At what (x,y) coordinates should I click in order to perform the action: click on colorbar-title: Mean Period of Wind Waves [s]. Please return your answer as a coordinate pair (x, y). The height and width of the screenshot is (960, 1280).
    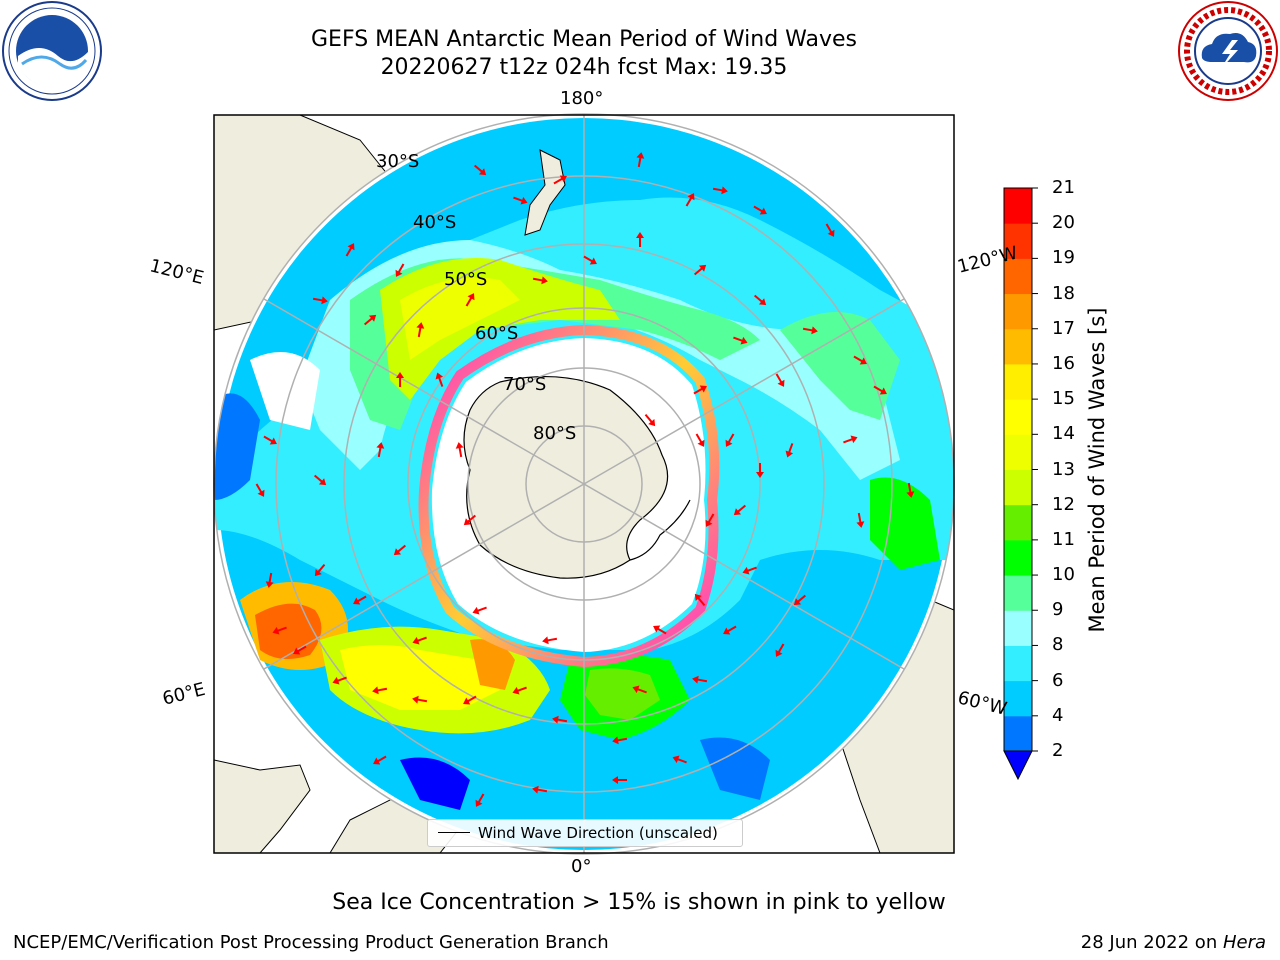
    Looking at the image, I should click on (1097, 470).